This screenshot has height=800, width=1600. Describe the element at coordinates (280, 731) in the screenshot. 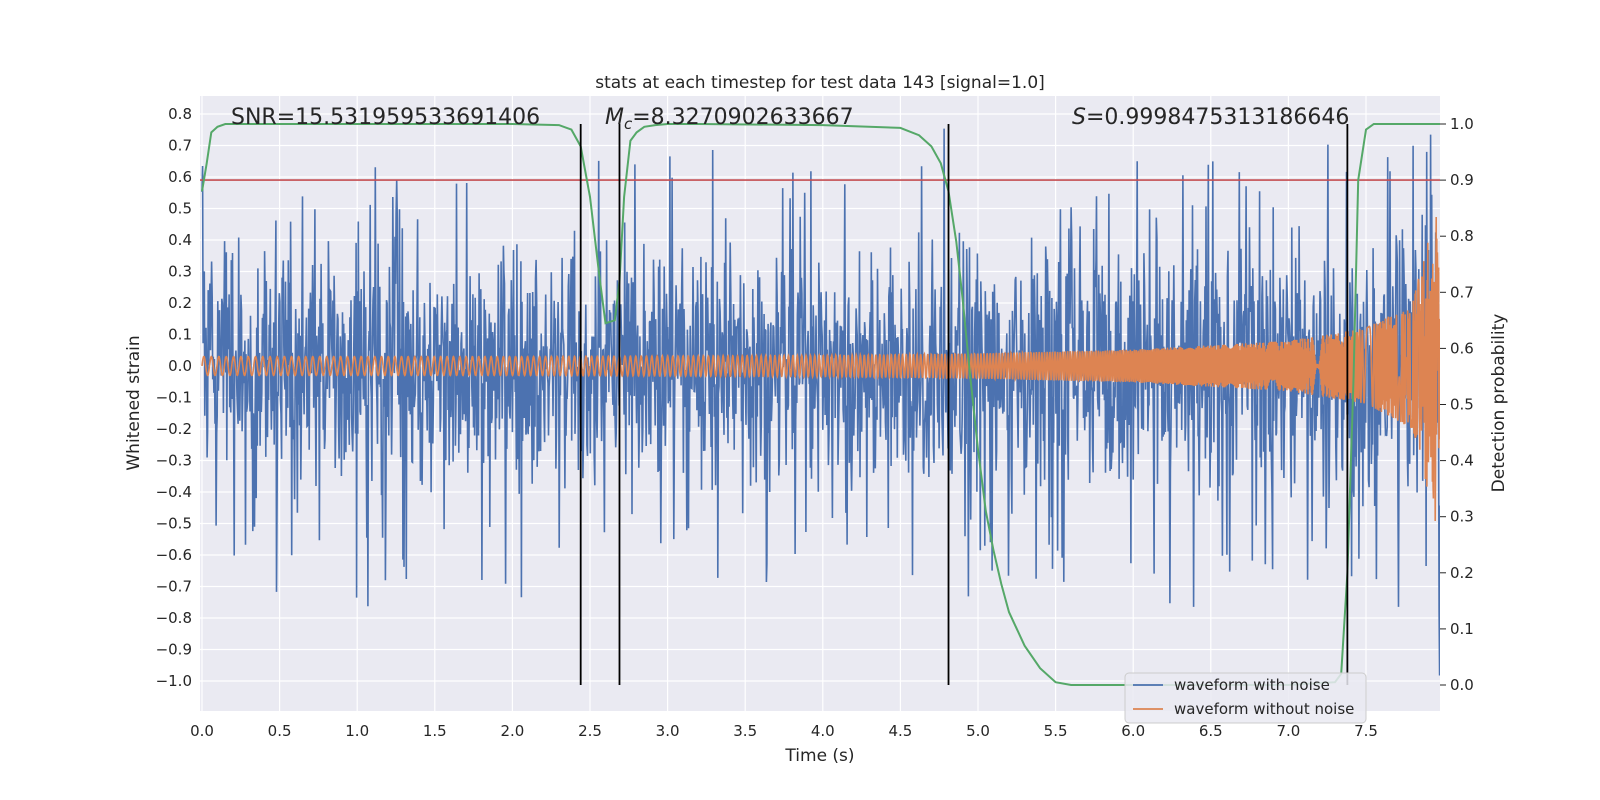

I see `x-tick-label: 0.5` at that location.